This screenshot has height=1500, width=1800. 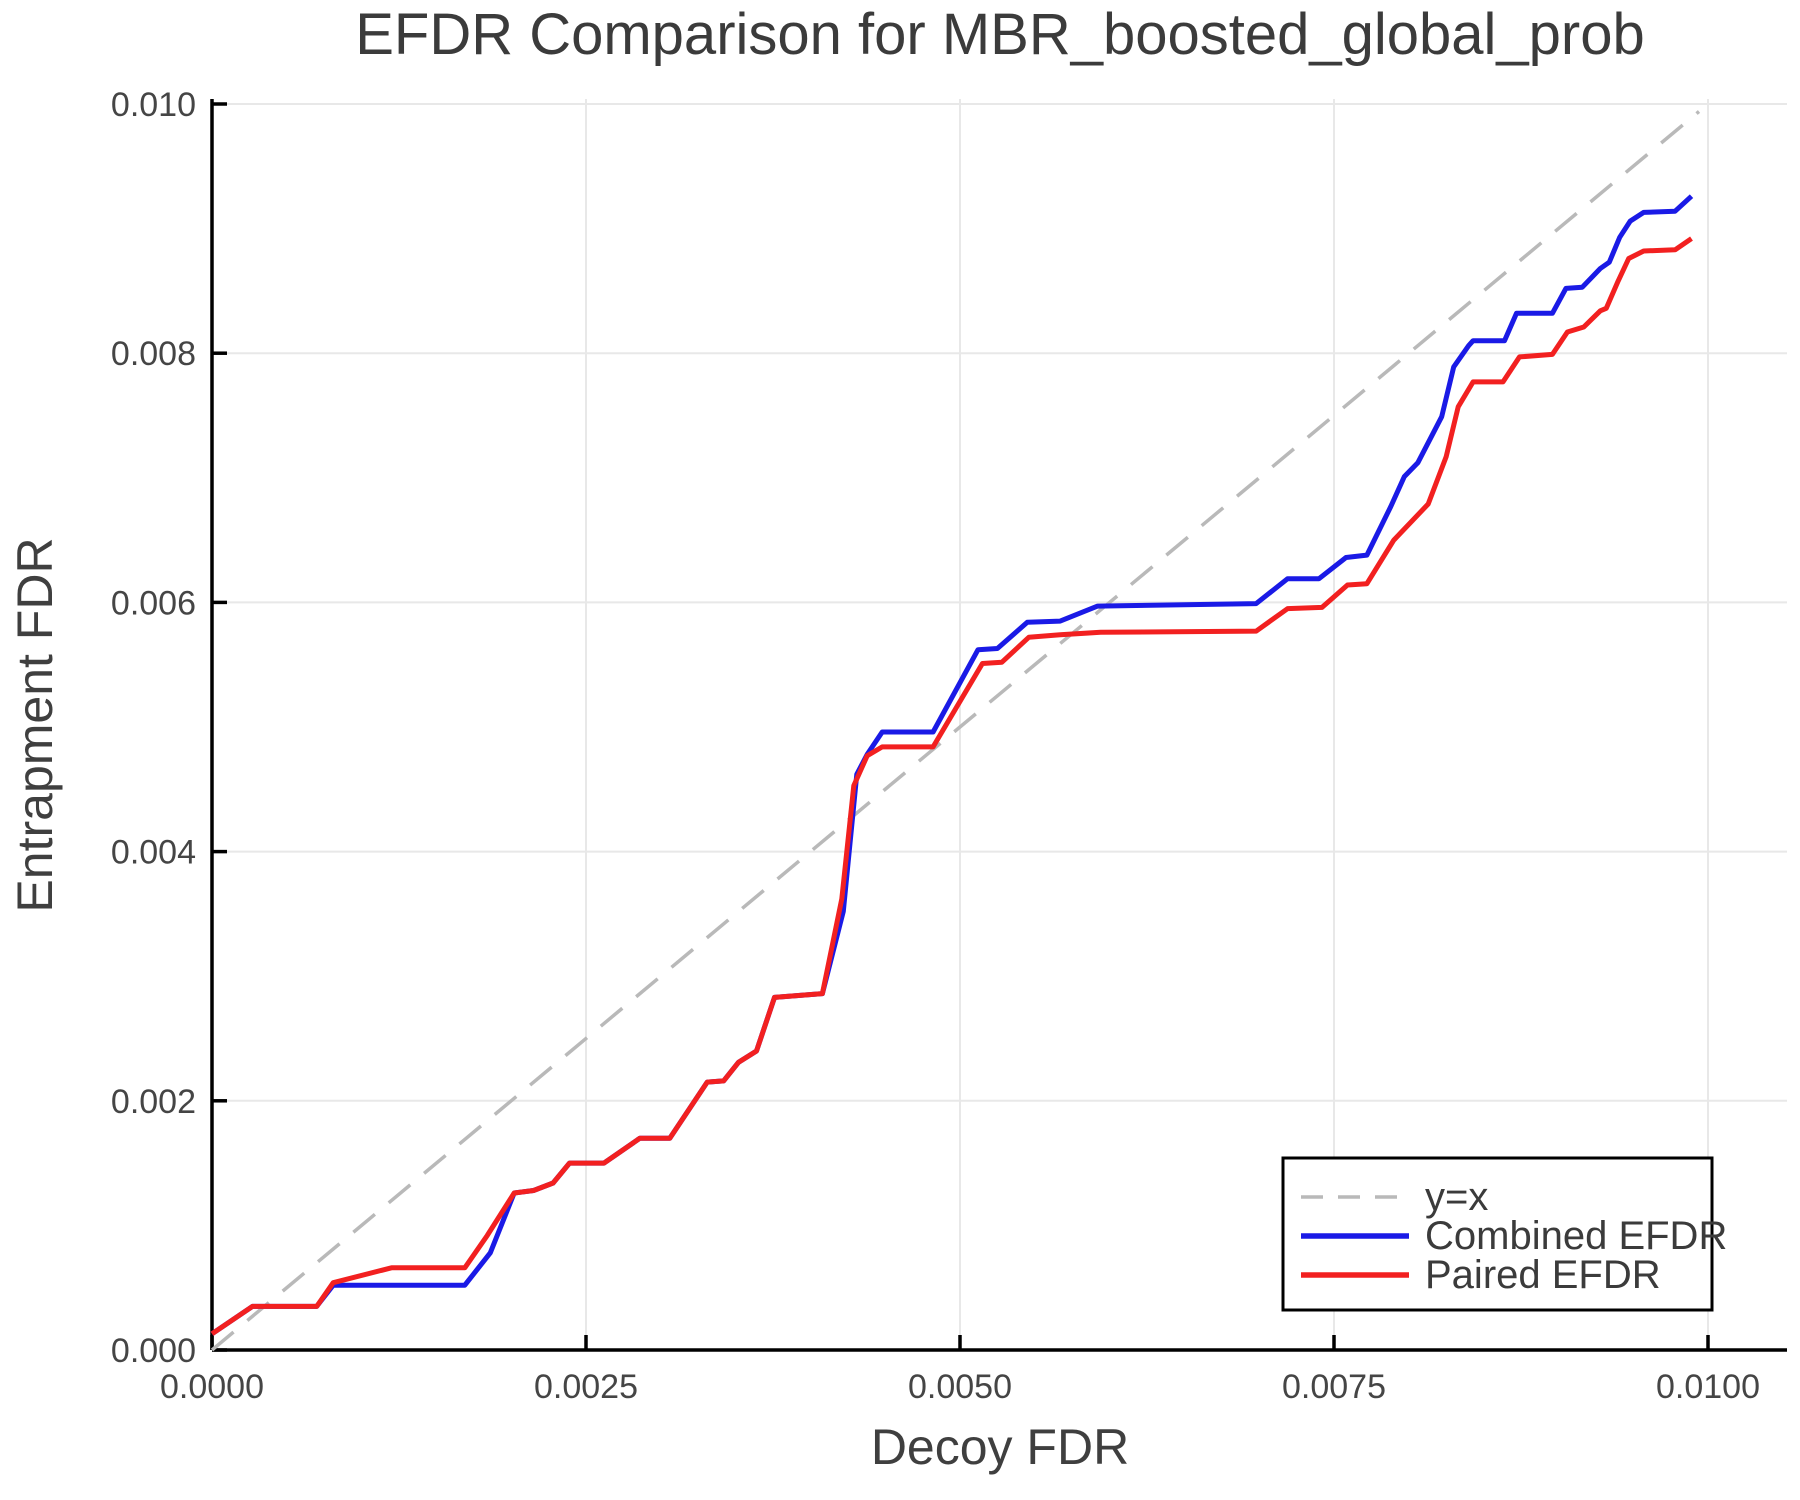 What do you see at coordinates (1543, 1275) in the screenshot?
I see `legend-label-paired-efdr: Paired EFDR` at bounding box center [1543, 1275].